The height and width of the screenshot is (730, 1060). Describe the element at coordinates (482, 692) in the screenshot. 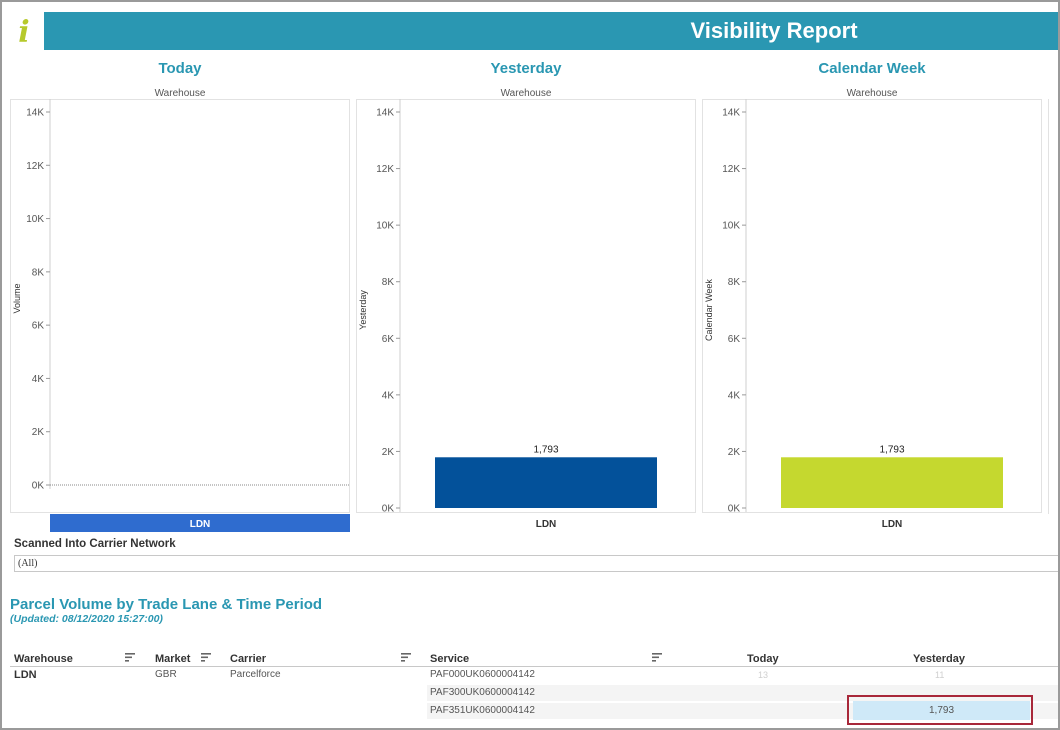

I see `cell-service: PAF300UK0600004142` at that location.